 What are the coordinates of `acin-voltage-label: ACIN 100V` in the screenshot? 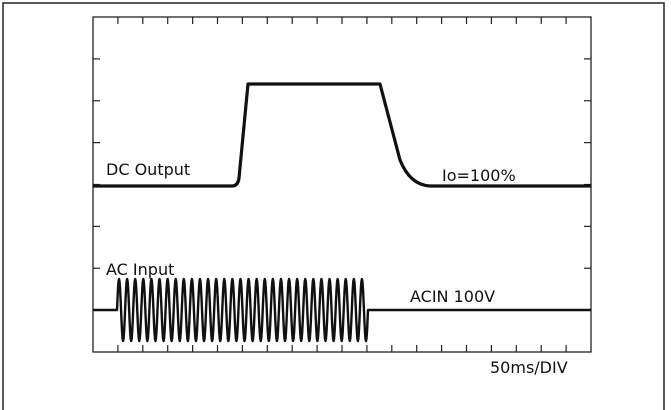 It's located at (452, 296).